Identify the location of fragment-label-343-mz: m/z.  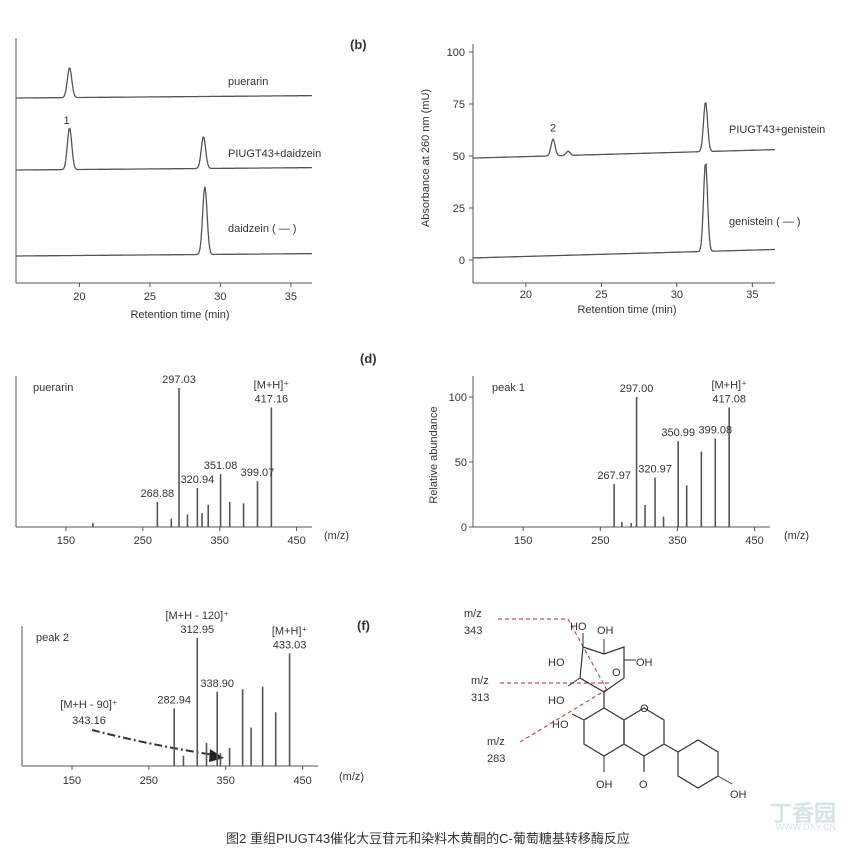
(473, 614).